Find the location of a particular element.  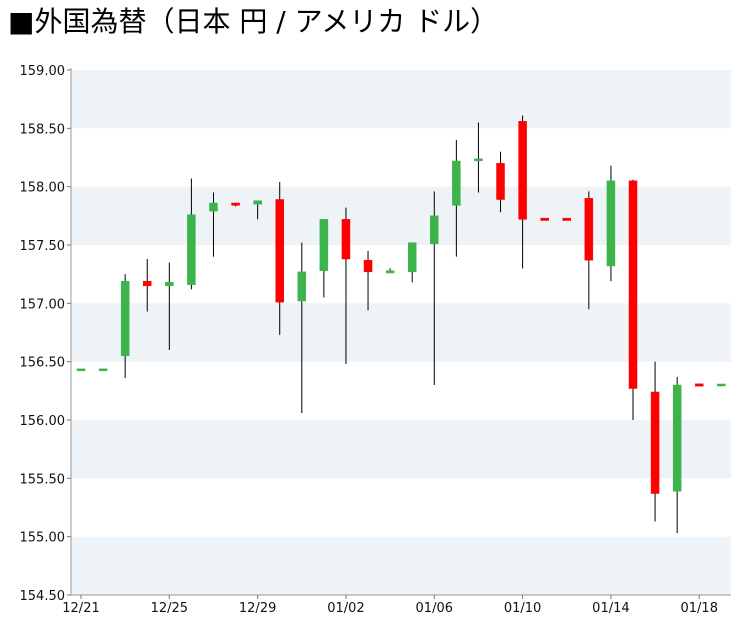

y-tick-label: 156.00 is located at coordinates (43, 421).